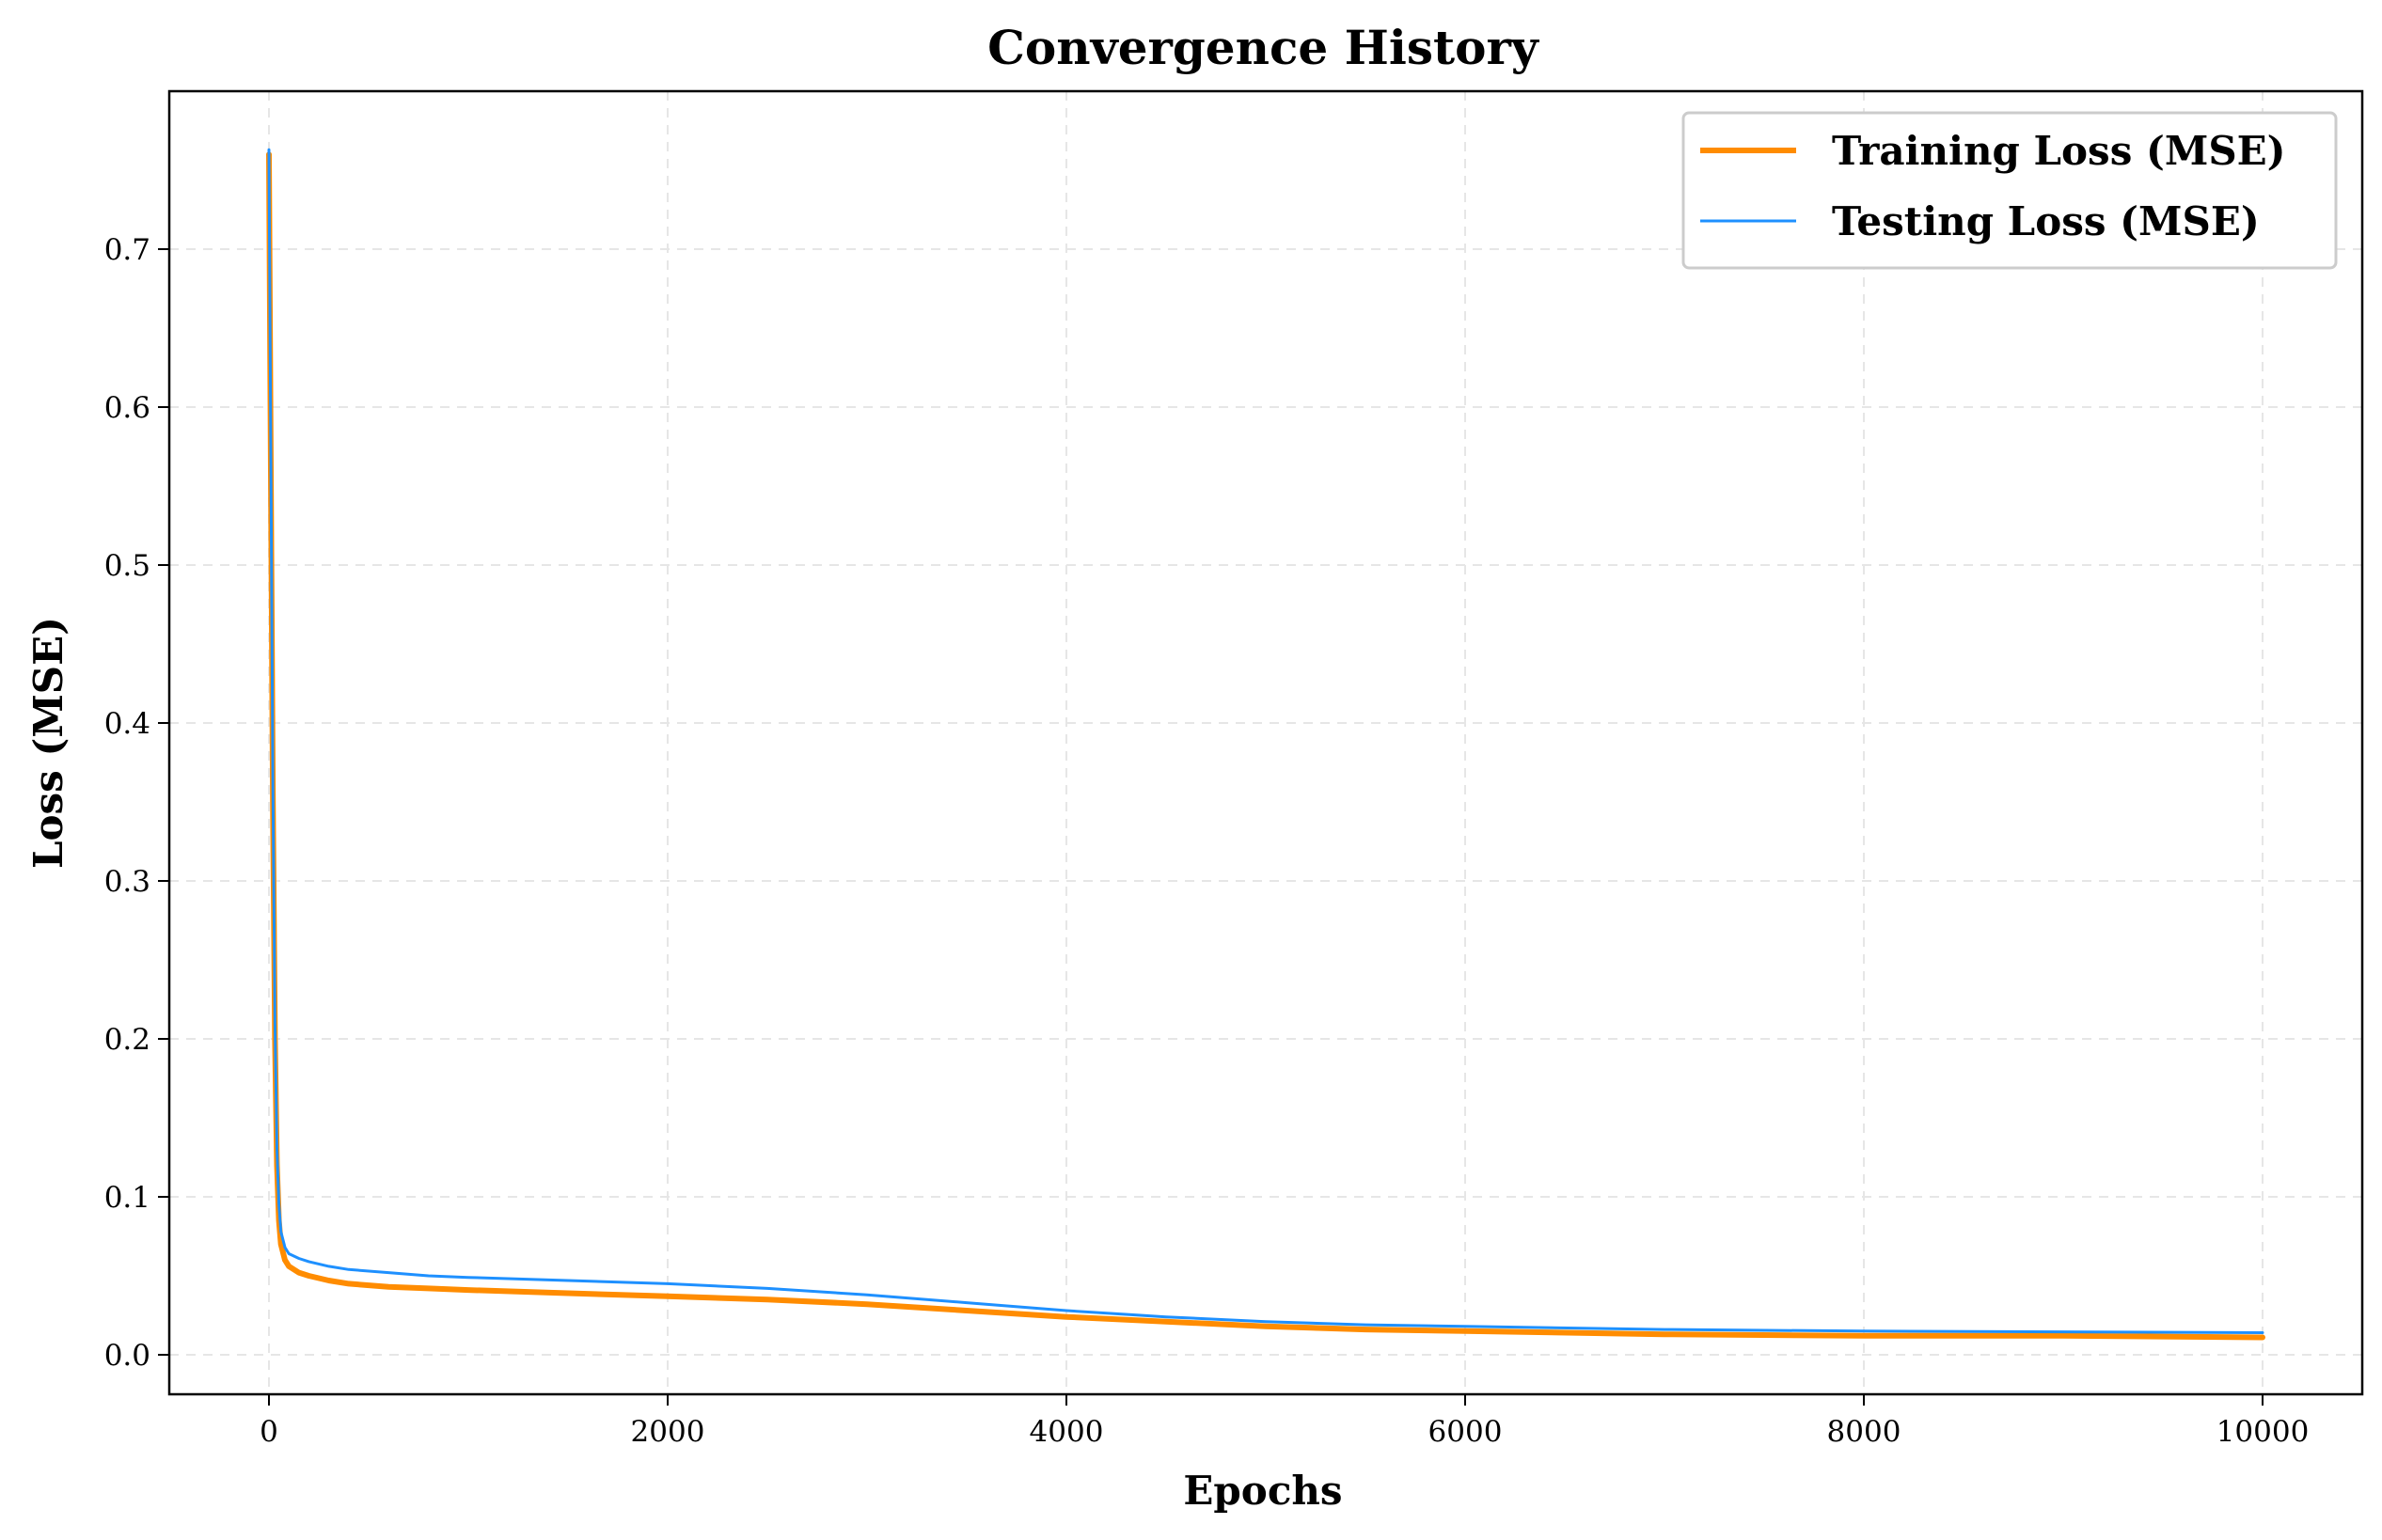 The height and width of the screenshot is (1540, 2382). I want to click on x-tick-label: 2000, so click(668, 1432).